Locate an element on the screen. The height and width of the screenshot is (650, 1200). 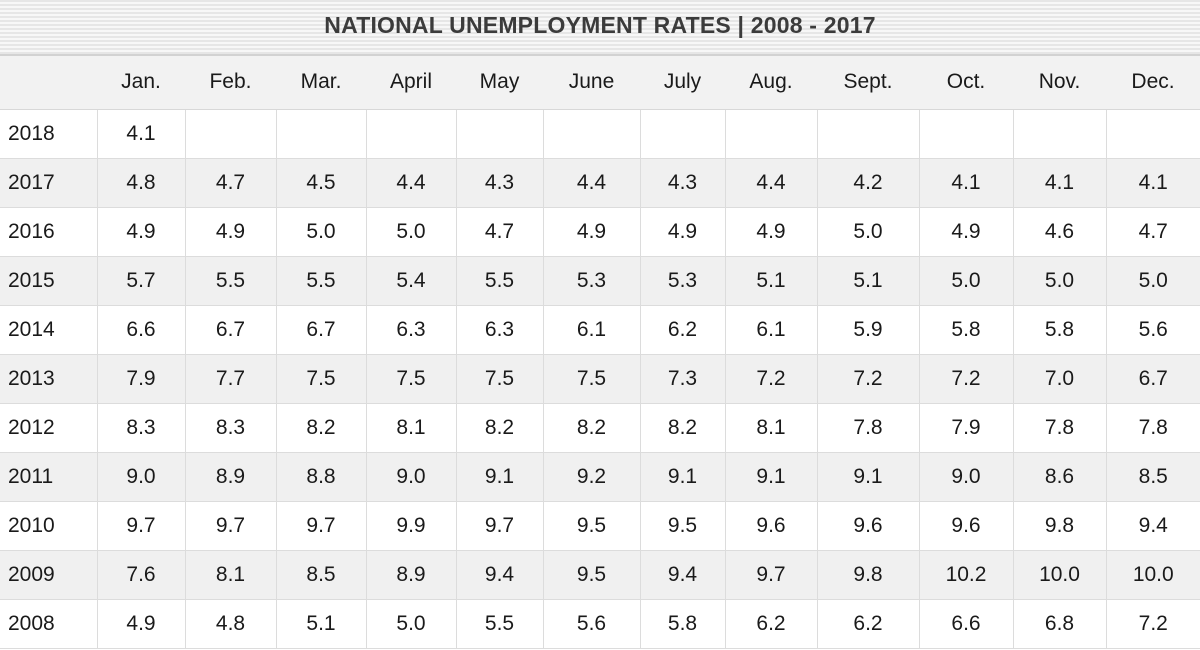
rate-cell: 7.6 is located at coordinates (141, 575).